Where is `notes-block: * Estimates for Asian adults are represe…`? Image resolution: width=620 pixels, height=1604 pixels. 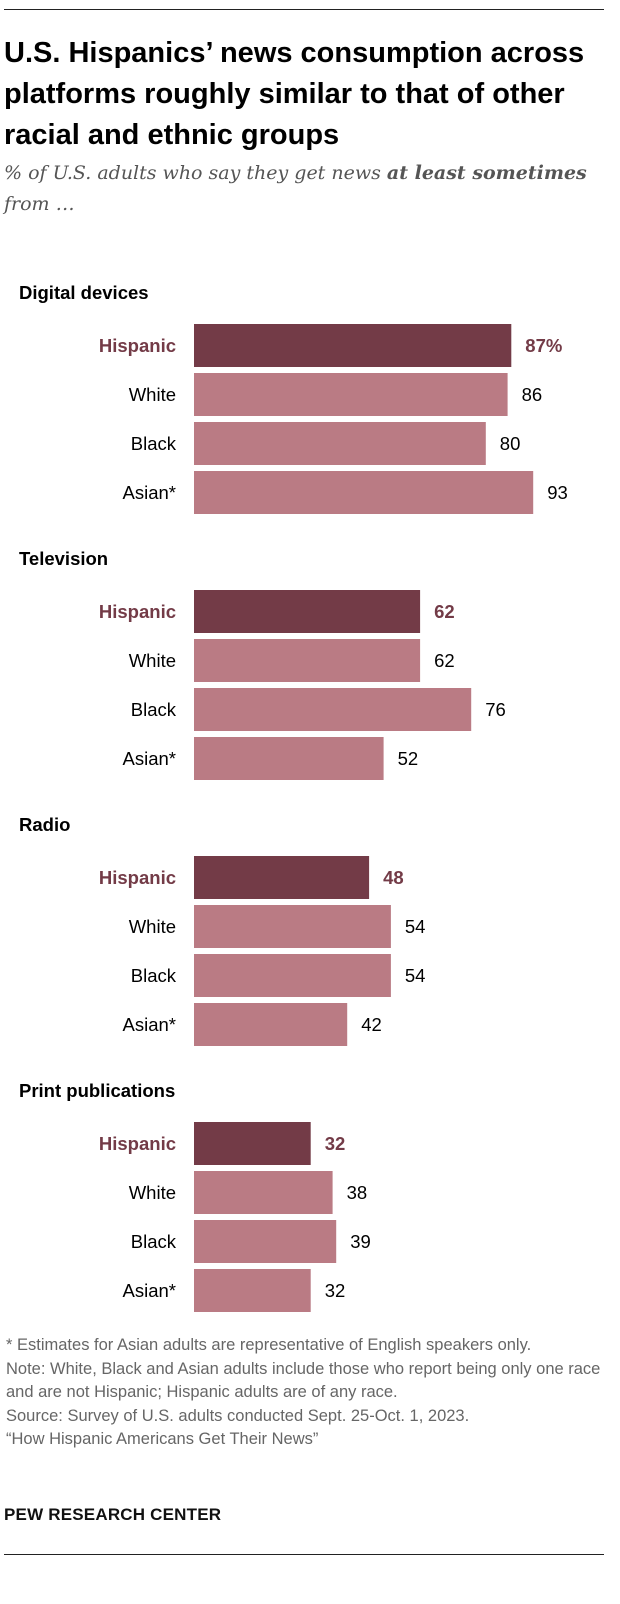 notes-block: * Estimates for Asian adults are represe… is located at coordinates (306, 1393).